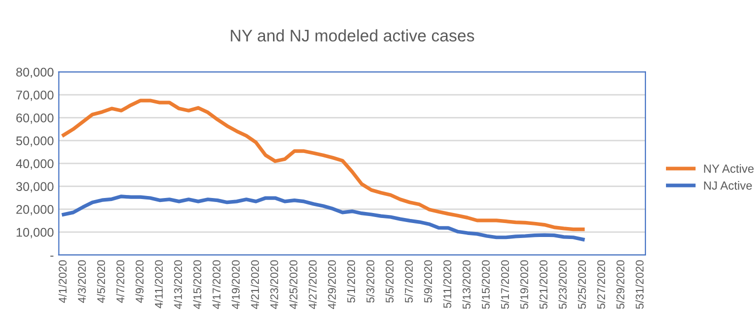  I want to click on line-series, so click(323, 218).